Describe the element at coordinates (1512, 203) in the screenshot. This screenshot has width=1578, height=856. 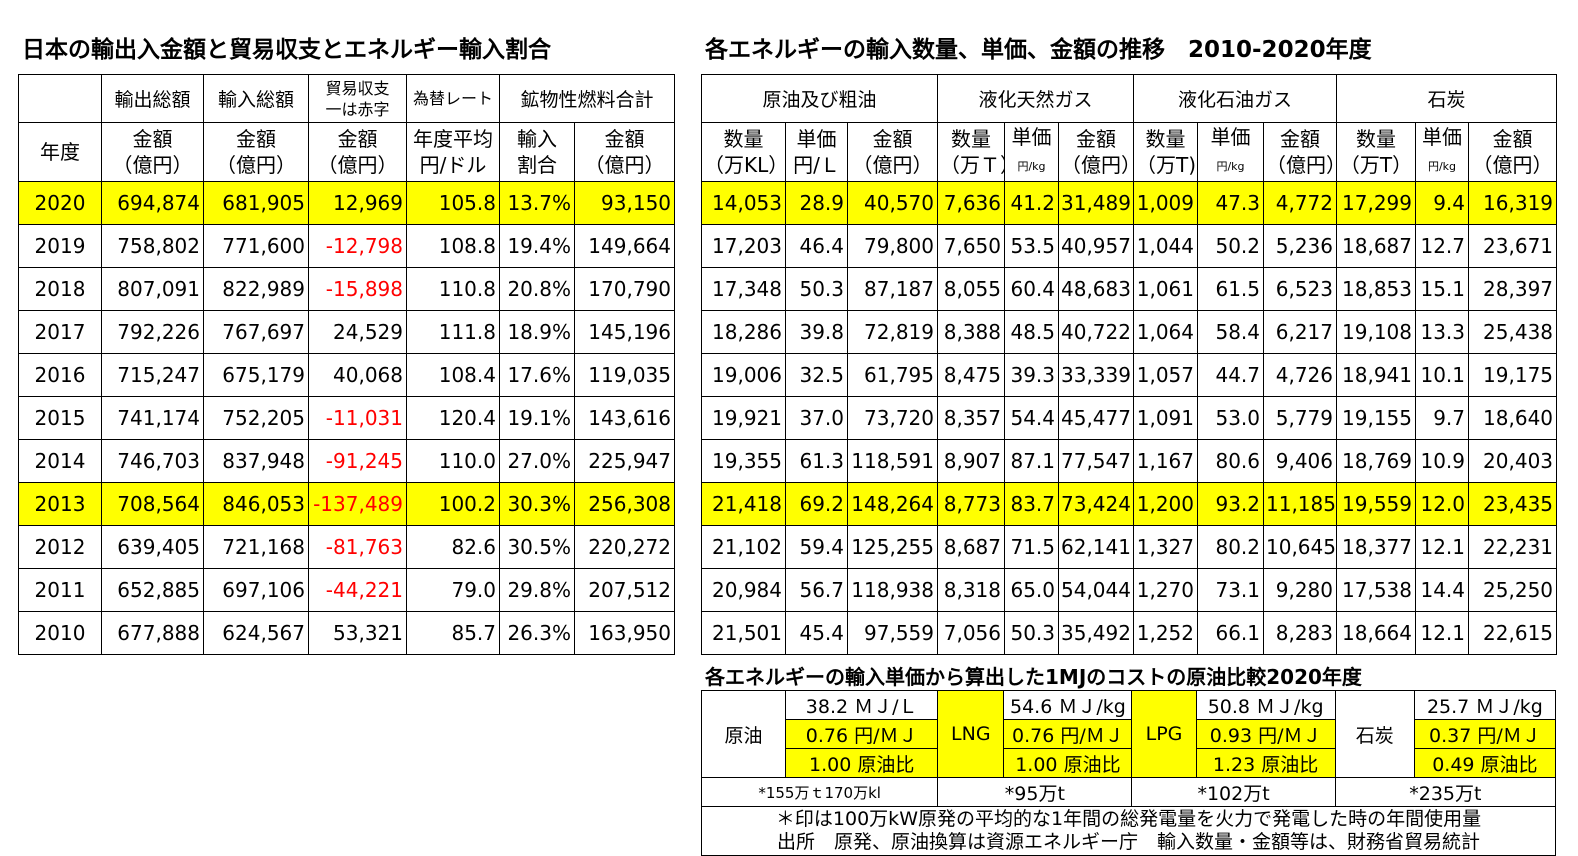
I see `energy-ca-cell: 16,319` at that location.